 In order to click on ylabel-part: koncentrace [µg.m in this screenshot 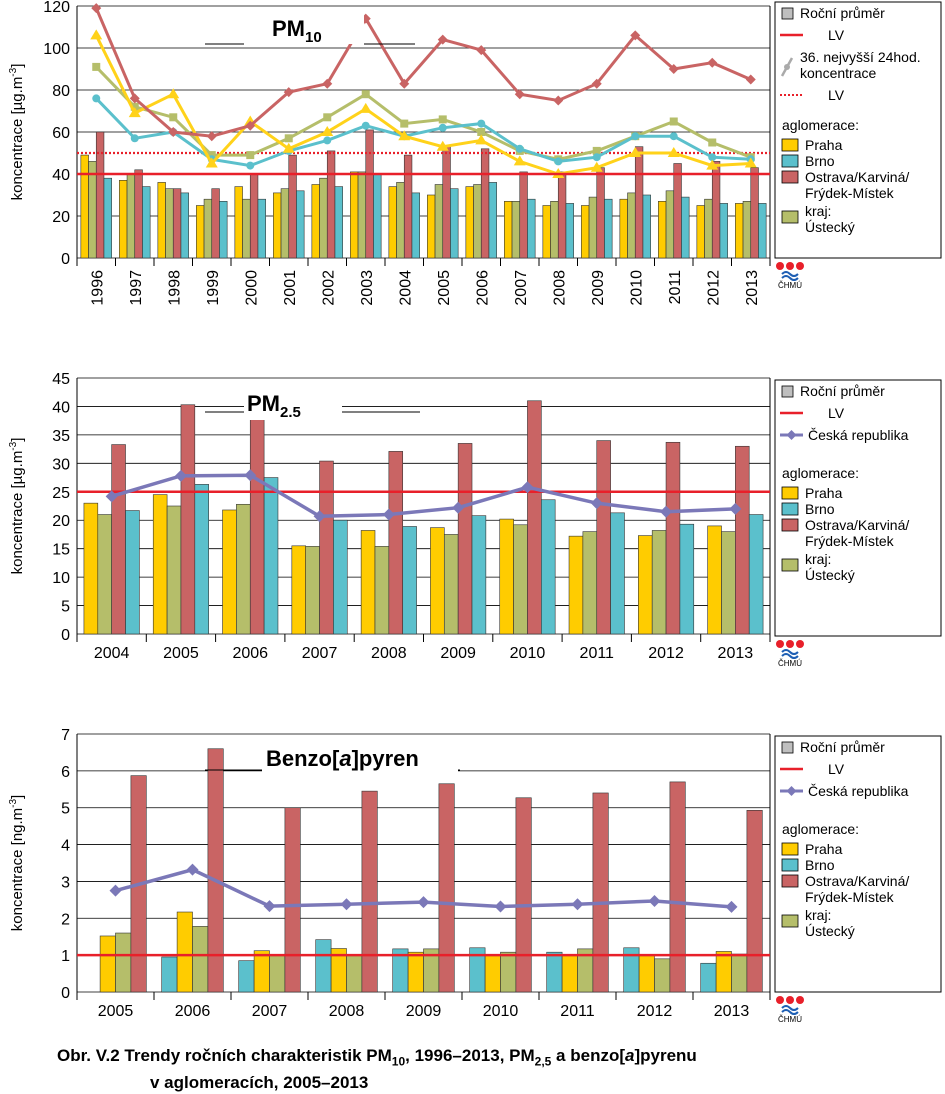, I will do `click(17, 139)`.